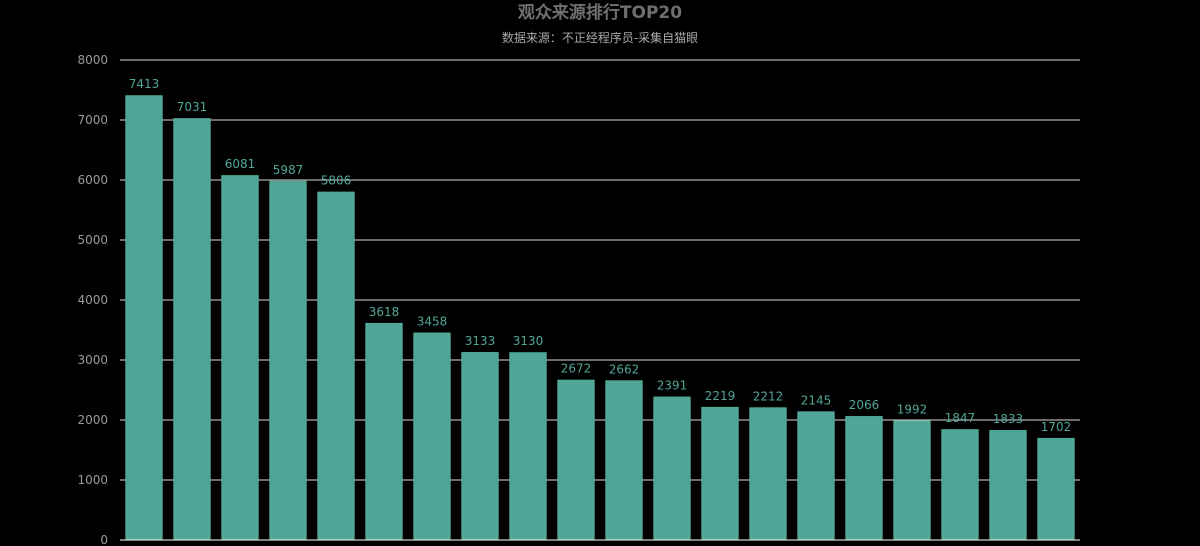  What do you see at coordinates (192, 107) in the screenshot?
I see `bar-value-label: 7031` at bounding box center [192, 107].